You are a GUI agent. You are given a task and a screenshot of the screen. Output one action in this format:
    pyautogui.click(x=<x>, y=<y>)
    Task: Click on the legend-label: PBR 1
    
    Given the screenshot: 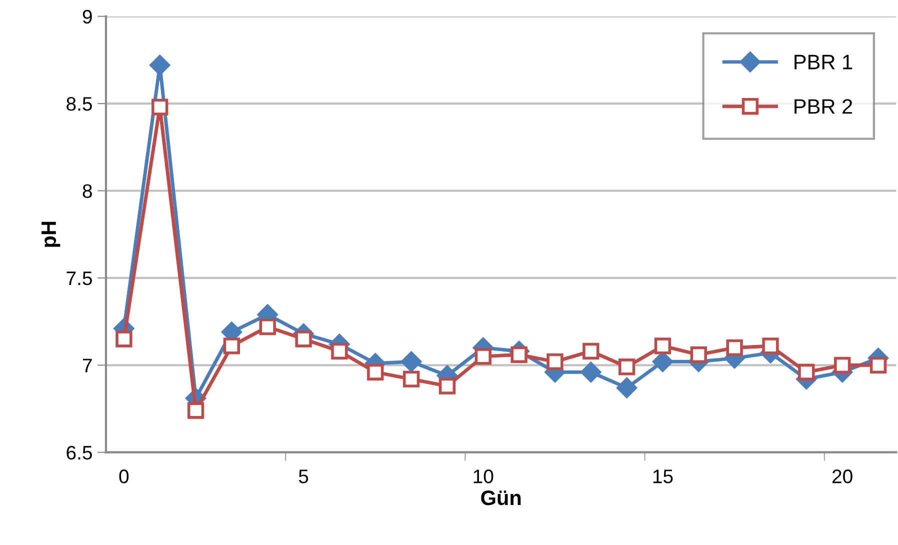 What is the action you would take?
    pyautogui.click(x=823, y=62)
    